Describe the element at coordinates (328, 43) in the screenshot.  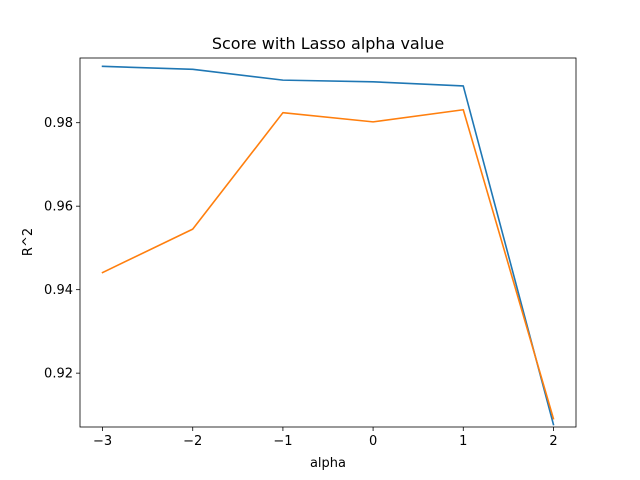
I see `chart-title: Score with Lasso alpha value` at that location.